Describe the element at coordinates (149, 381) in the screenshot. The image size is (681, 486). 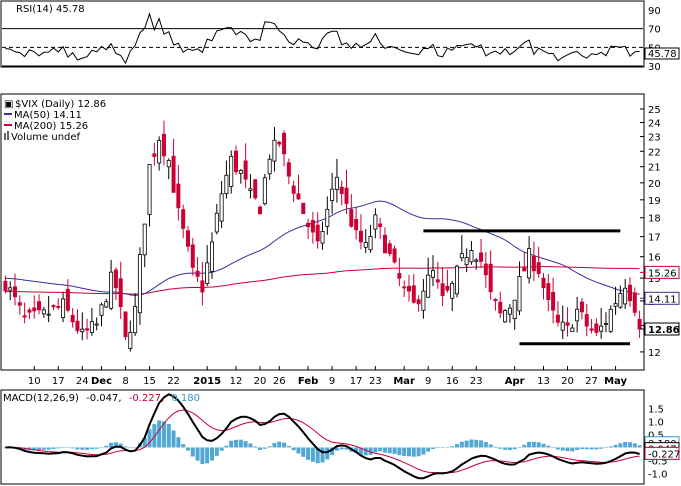
I see `date-tick-label: 15` at that location.